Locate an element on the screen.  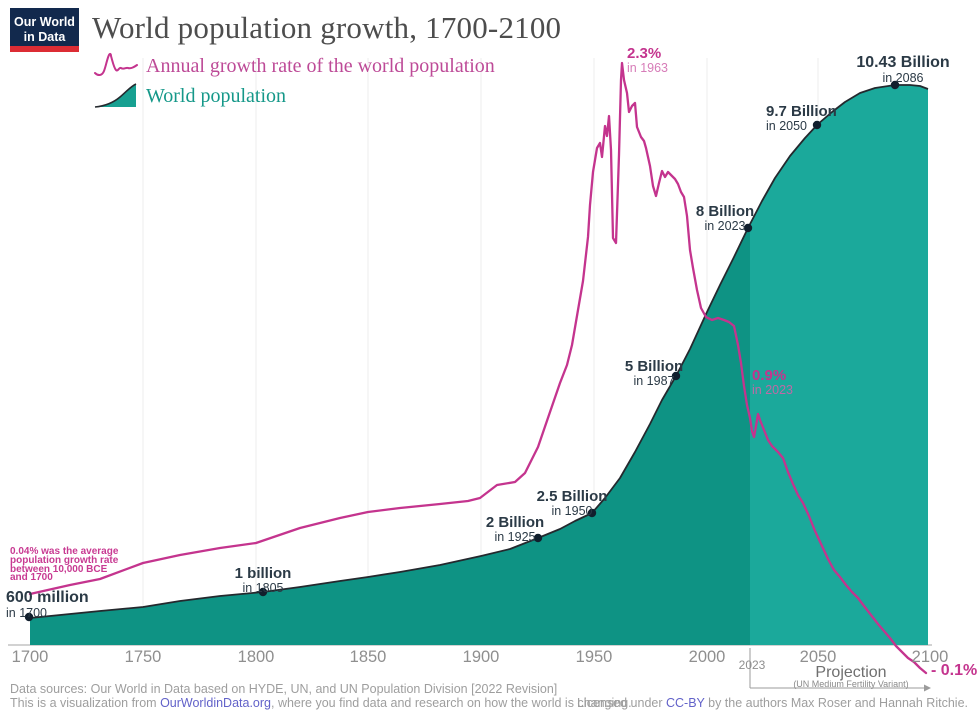
population-legend-label: World population is located at coordinates (216, 96).